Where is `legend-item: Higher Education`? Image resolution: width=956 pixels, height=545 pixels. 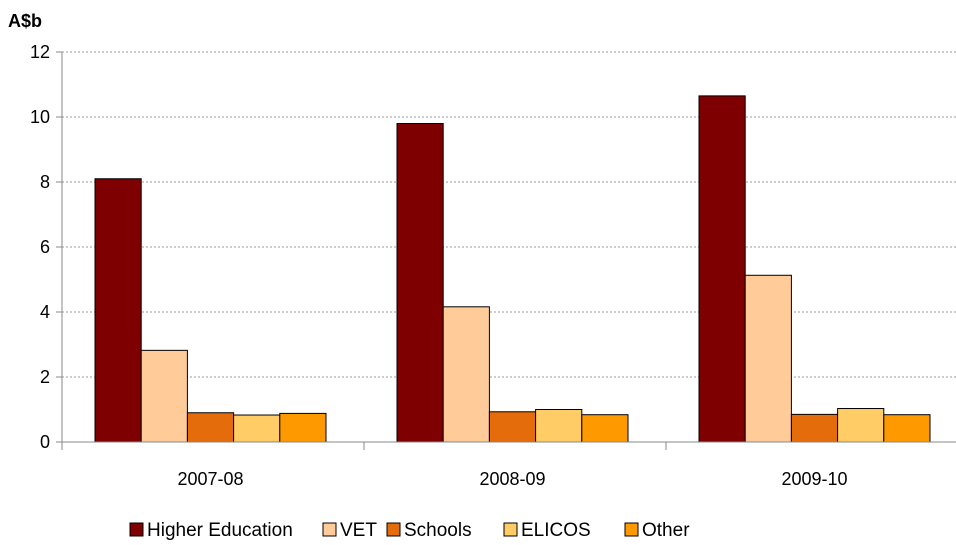 legend-item: Higher Education is located at coordinates (211, 530).